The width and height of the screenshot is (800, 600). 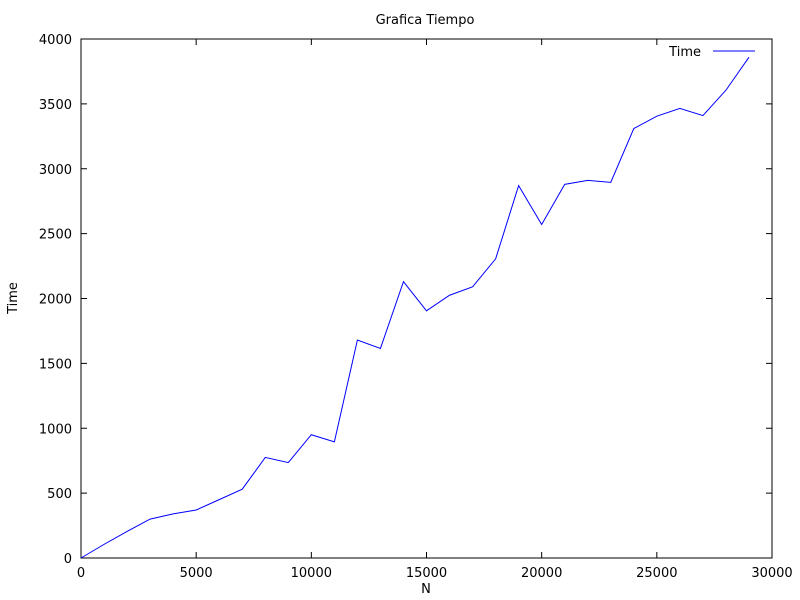 I want to click on y-tick-label: 2500, so click(x=55, y=235).